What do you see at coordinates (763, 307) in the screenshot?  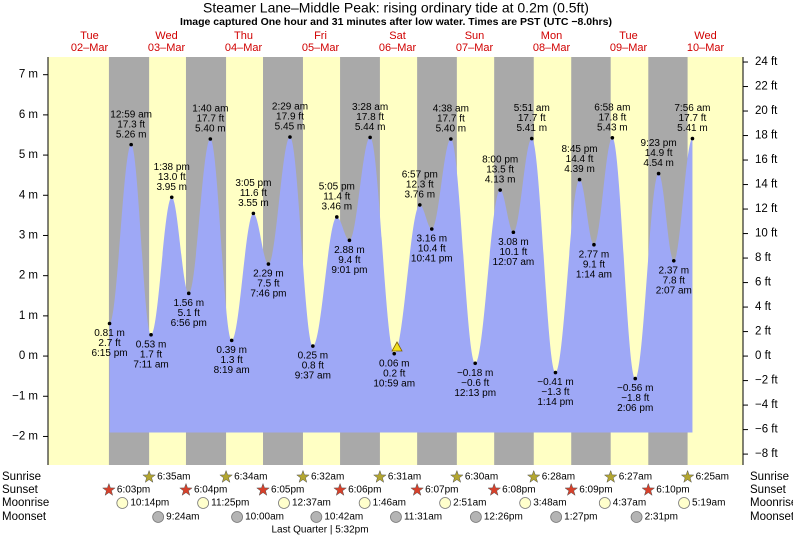 I see `y2-tick-label: 4 ft` at bounding box center [763, 307].